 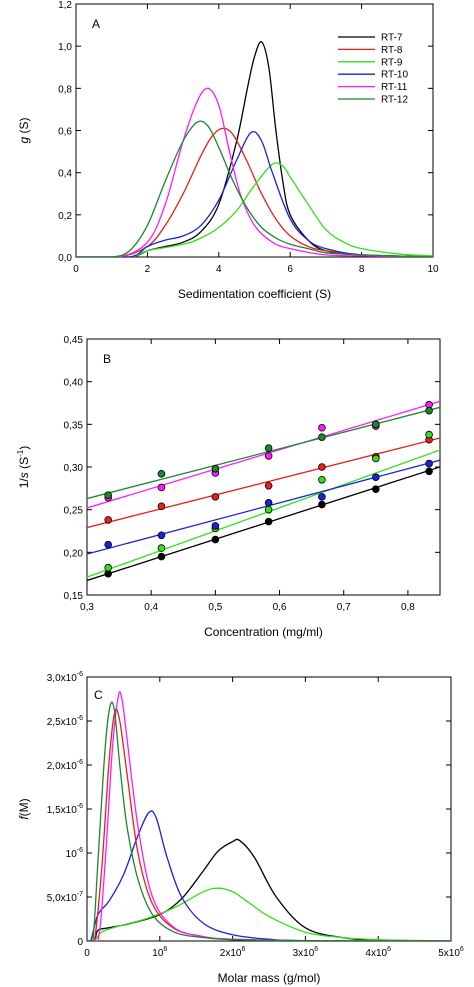 I want to click on series-5-fit-line, so click(x=263, y=454).